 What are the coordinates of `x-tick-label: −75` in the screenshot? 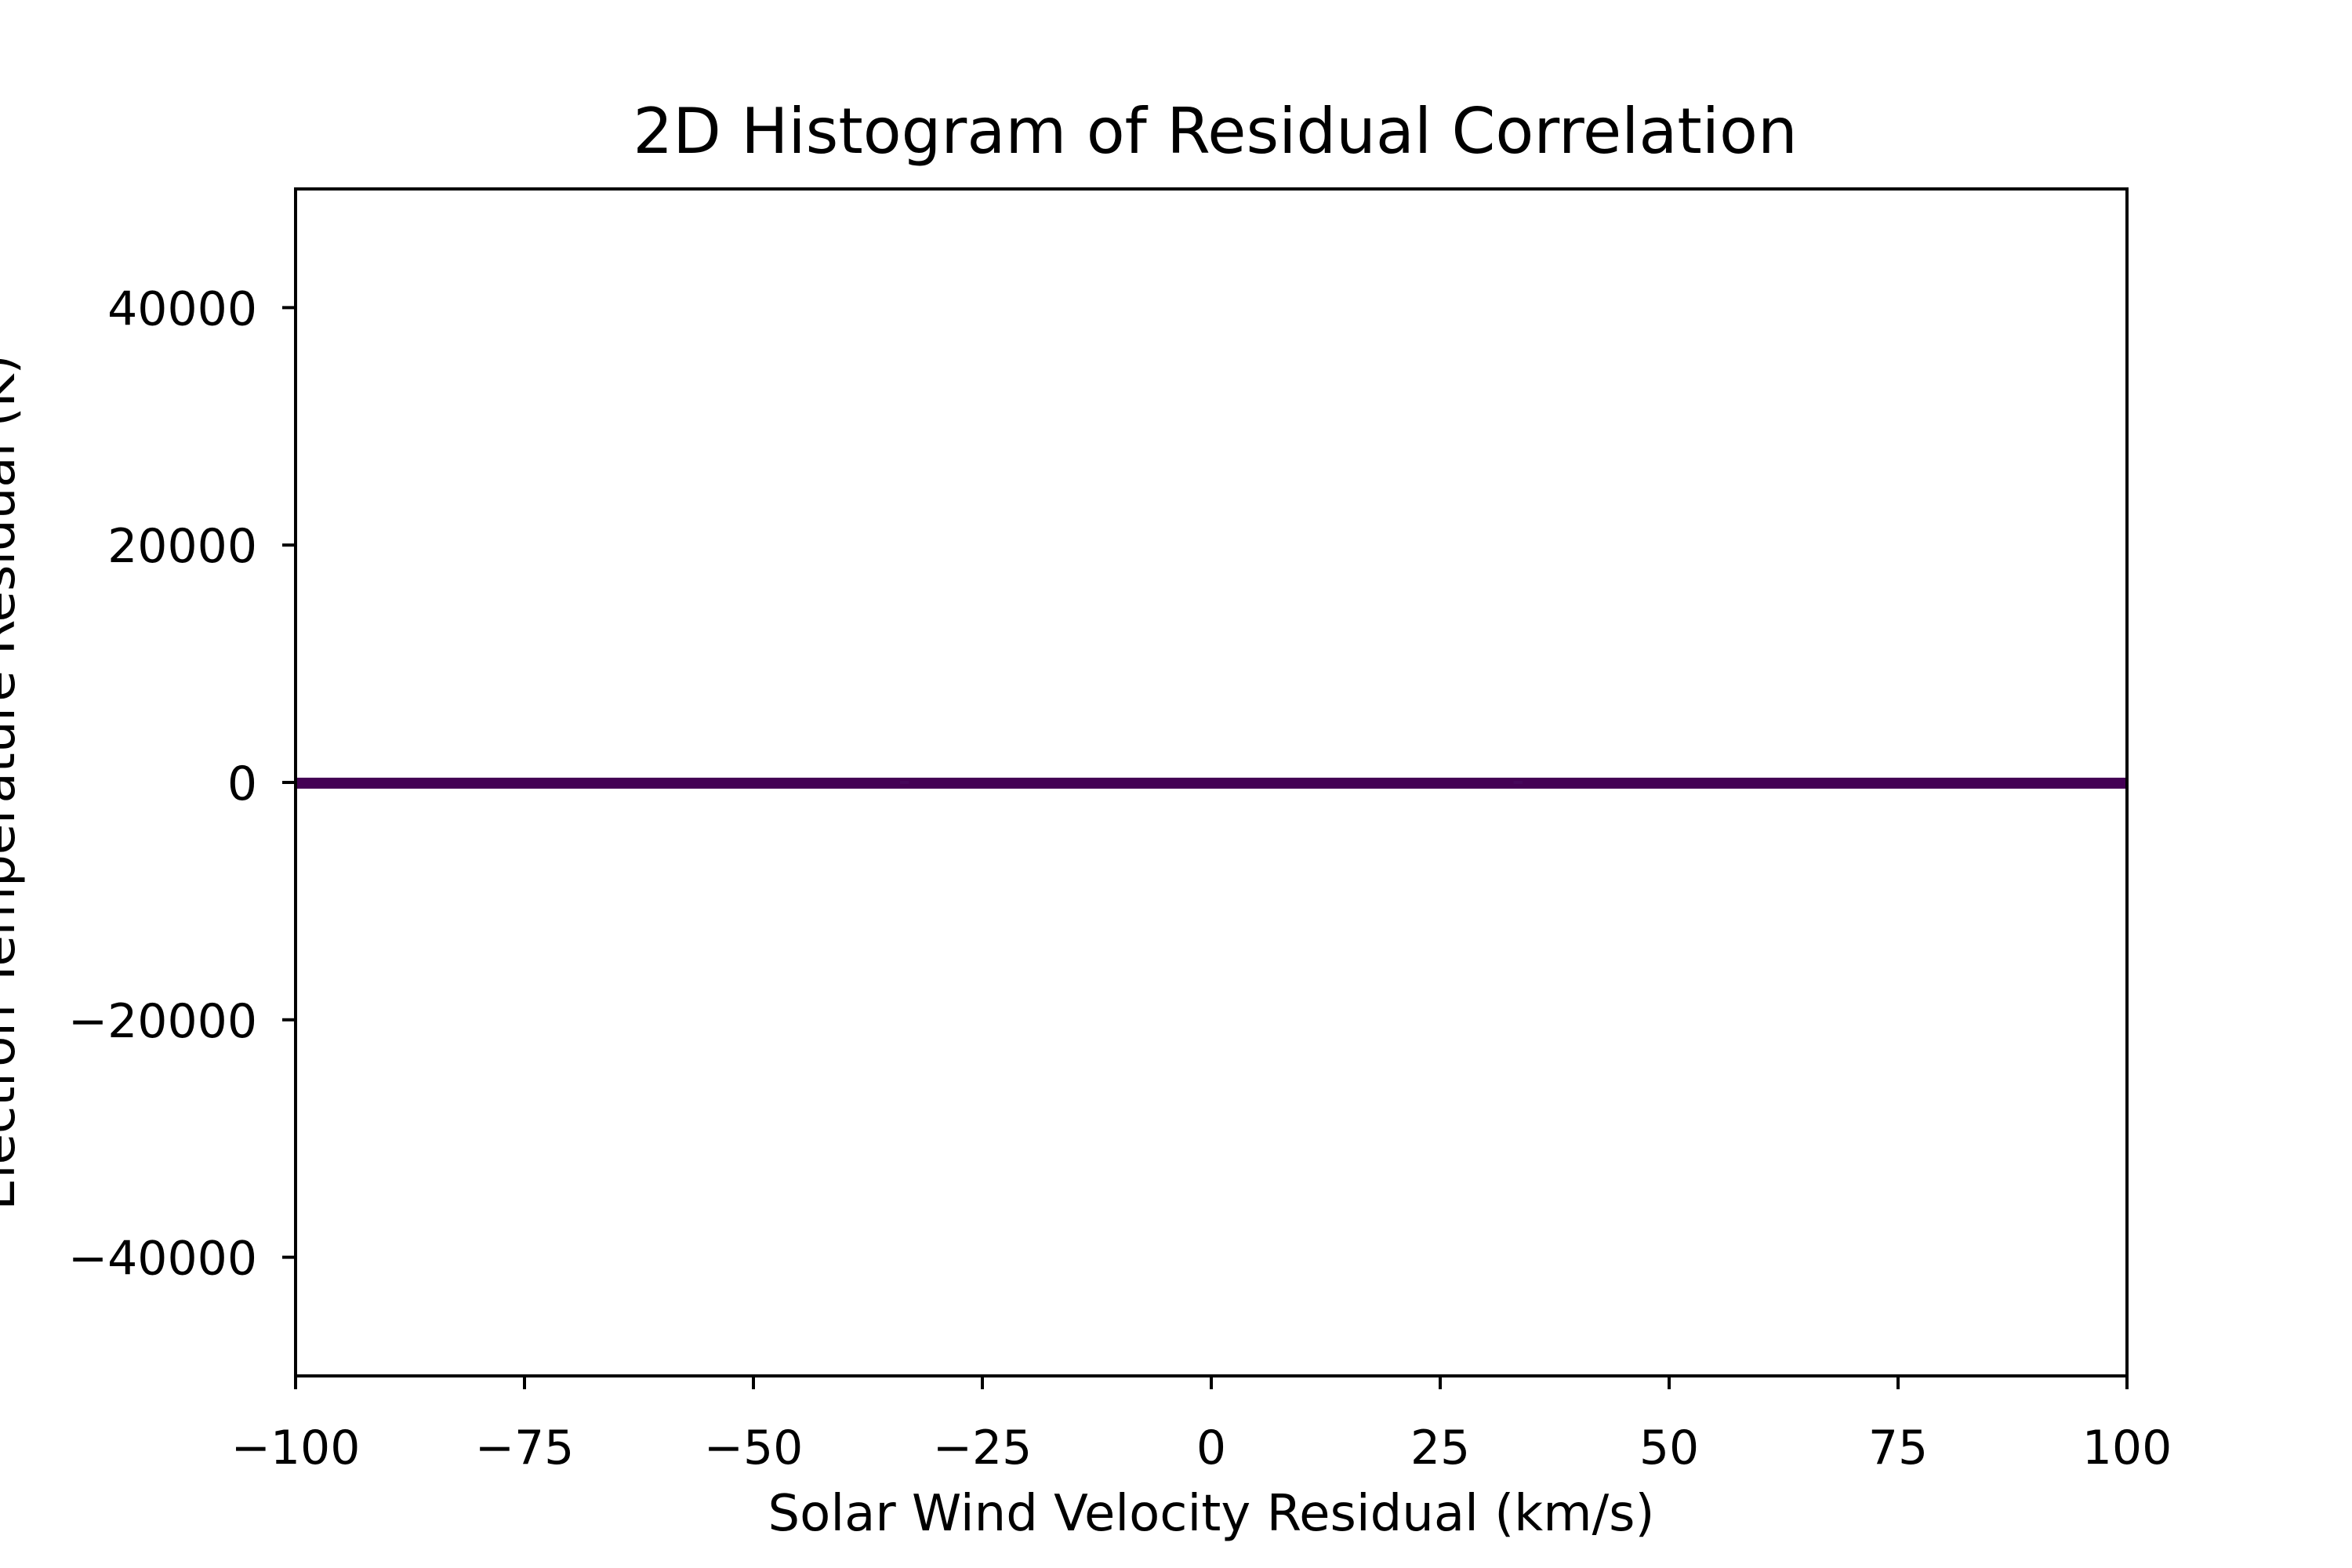 It's located at (525, 1448).